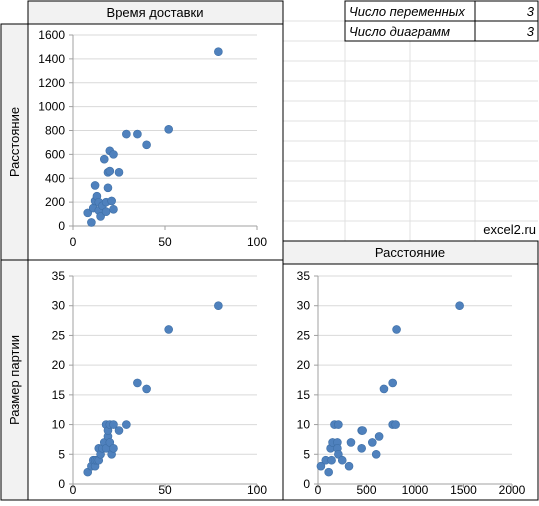 The image size is (539, 506). Describe the element at coordinates (51, 107) in the screenshot. I see `y-tick-label: 1000` at that location.